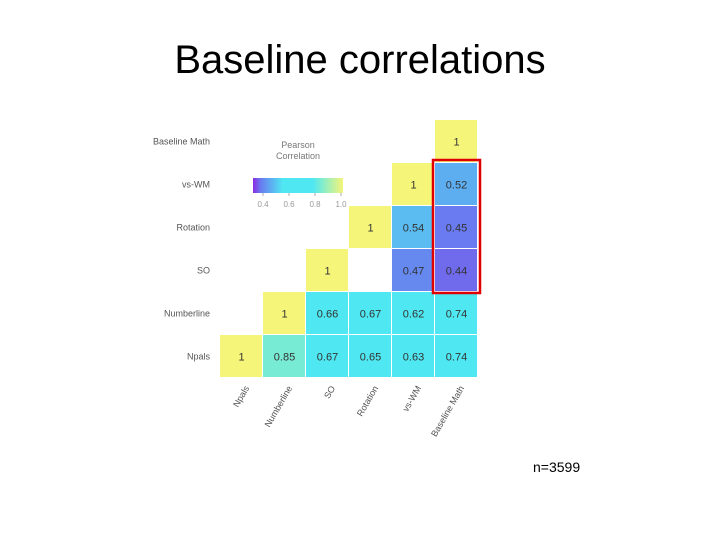 This screenshot has width=720, height=540. I want to click on cell-label-so-vs-wm: 0.47, so click(413, 272).